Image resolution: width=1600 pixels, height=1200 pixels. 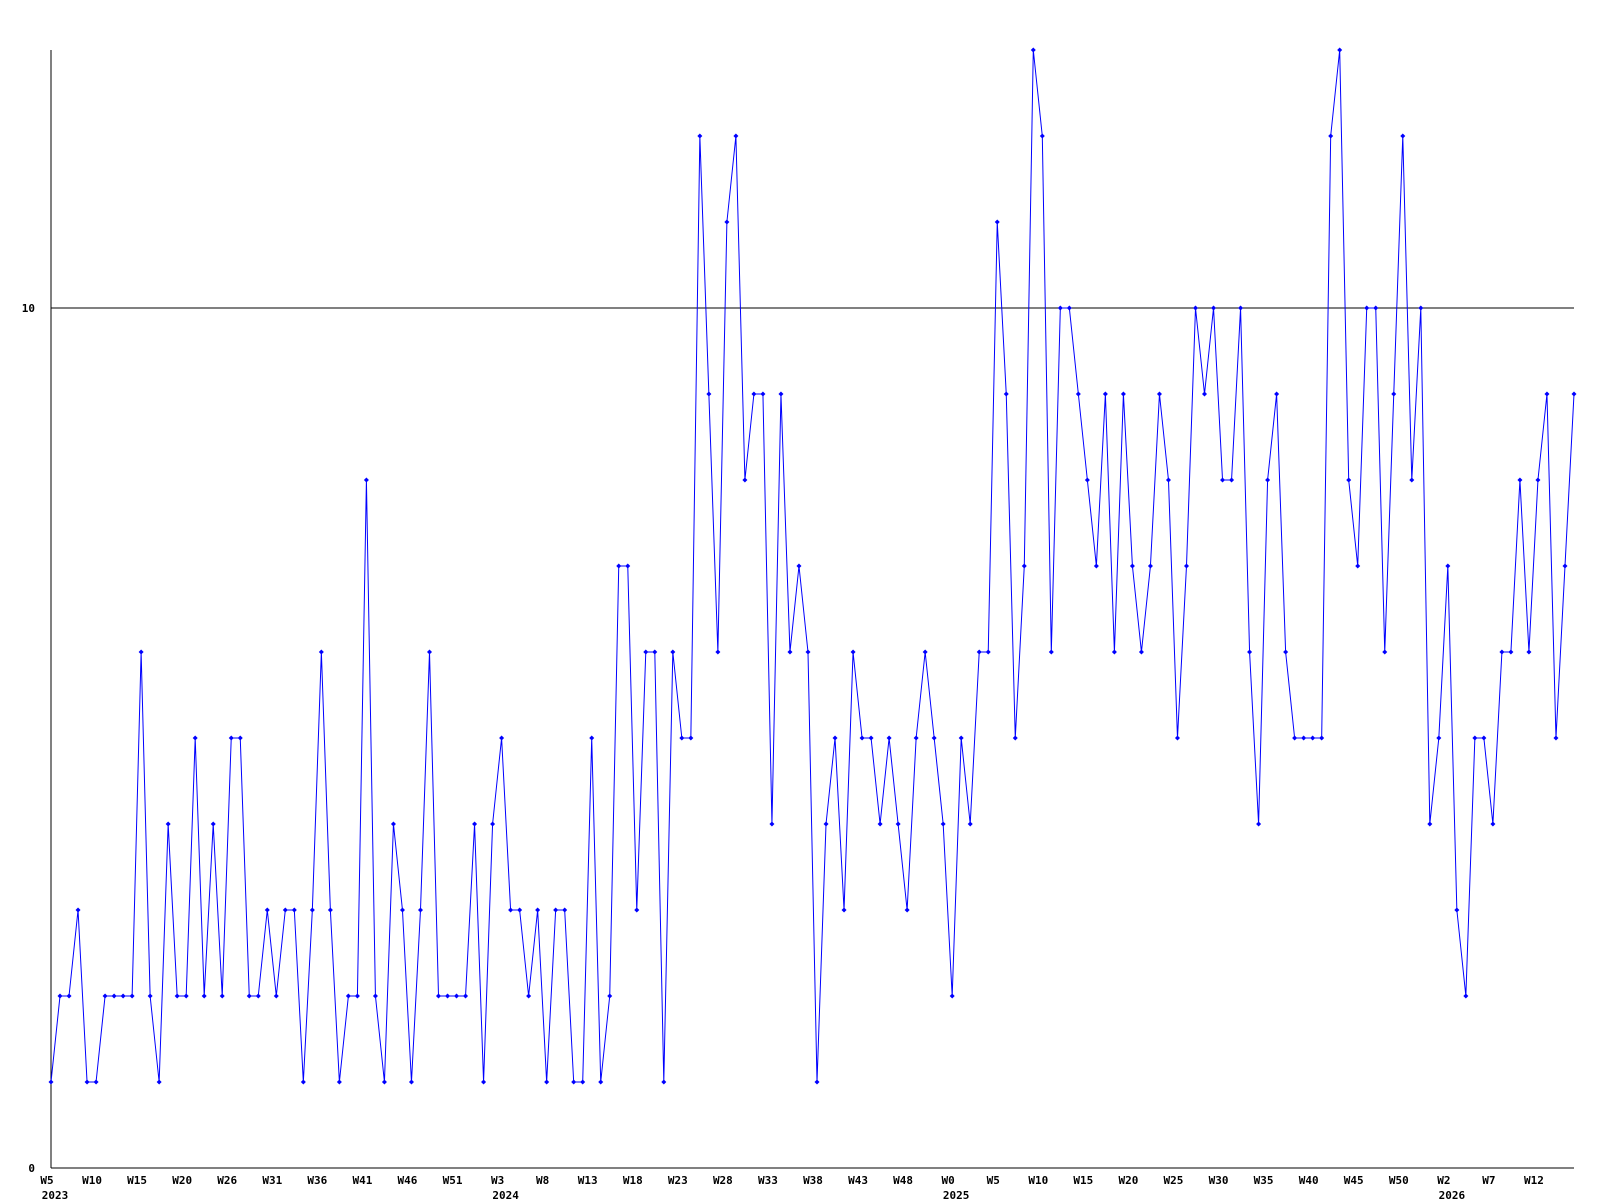 What do you see at coordinates (588, 1180) in the screenshot?
I see `x-tick-label: W13` at bounding box center [588, 1180].